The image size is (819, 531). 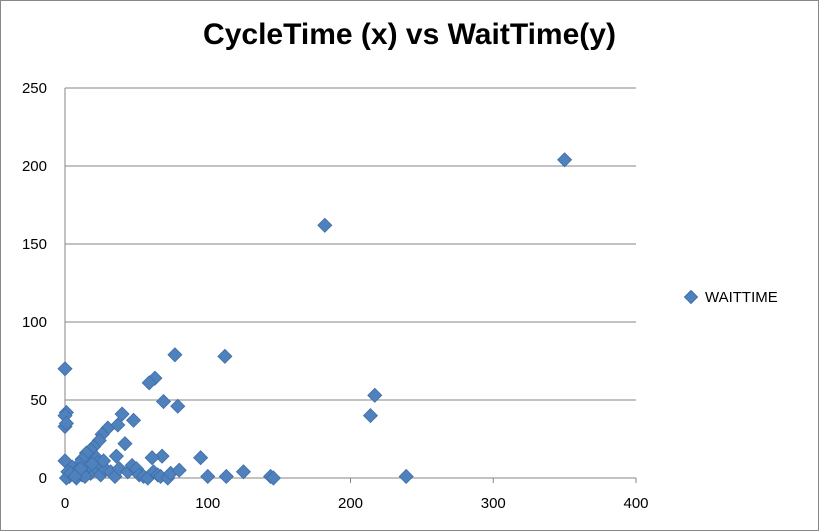 What do you see at coordinates (34, 322) in the screenshot?
I see `y-tick-label: 100` at bounding box center [34, 322].